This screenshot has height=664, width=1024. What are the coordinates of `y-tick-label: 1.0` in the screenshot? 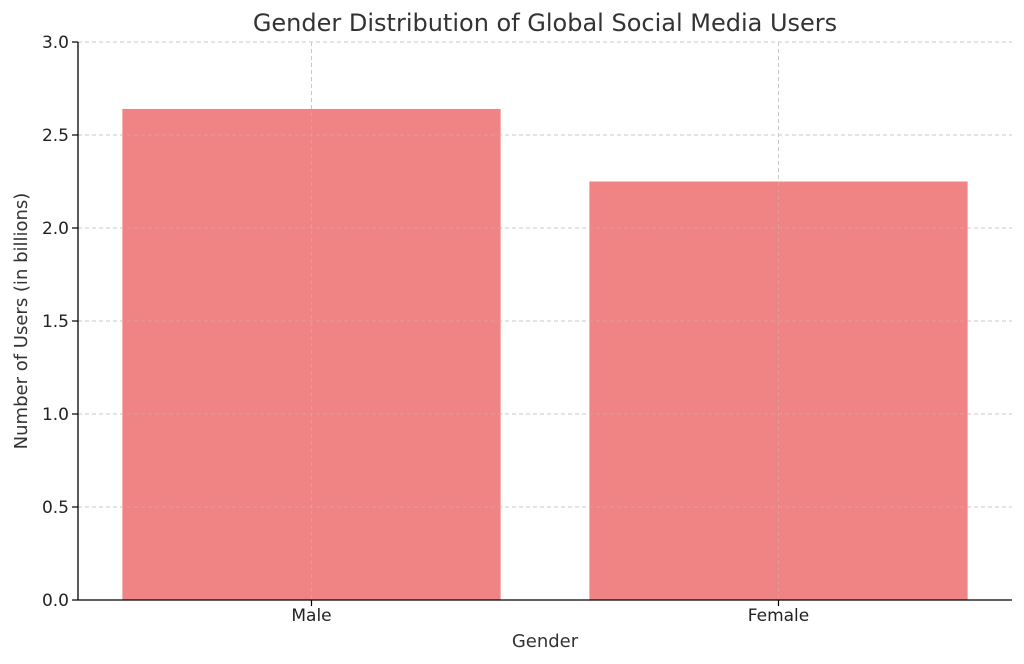 It's located at (55, 415).